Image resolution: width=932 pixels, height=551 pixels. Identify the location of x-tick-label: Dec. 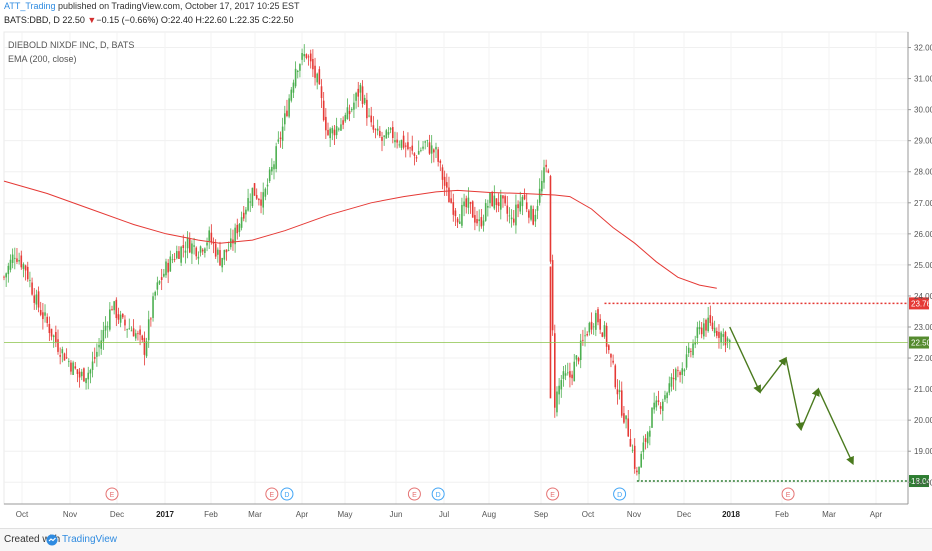
(684, 514).